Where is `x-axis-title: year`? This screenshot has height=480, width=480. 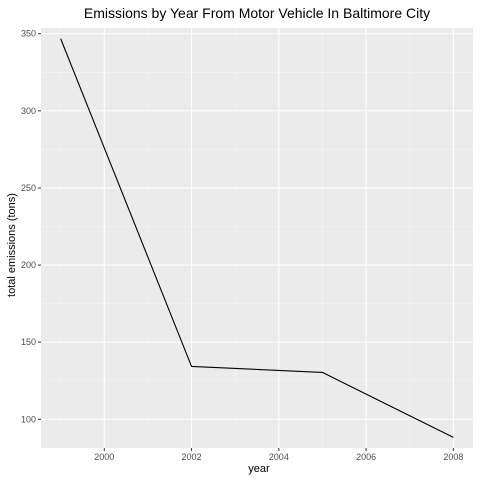 x-axis-title: year is located at coordinates (259, 469).